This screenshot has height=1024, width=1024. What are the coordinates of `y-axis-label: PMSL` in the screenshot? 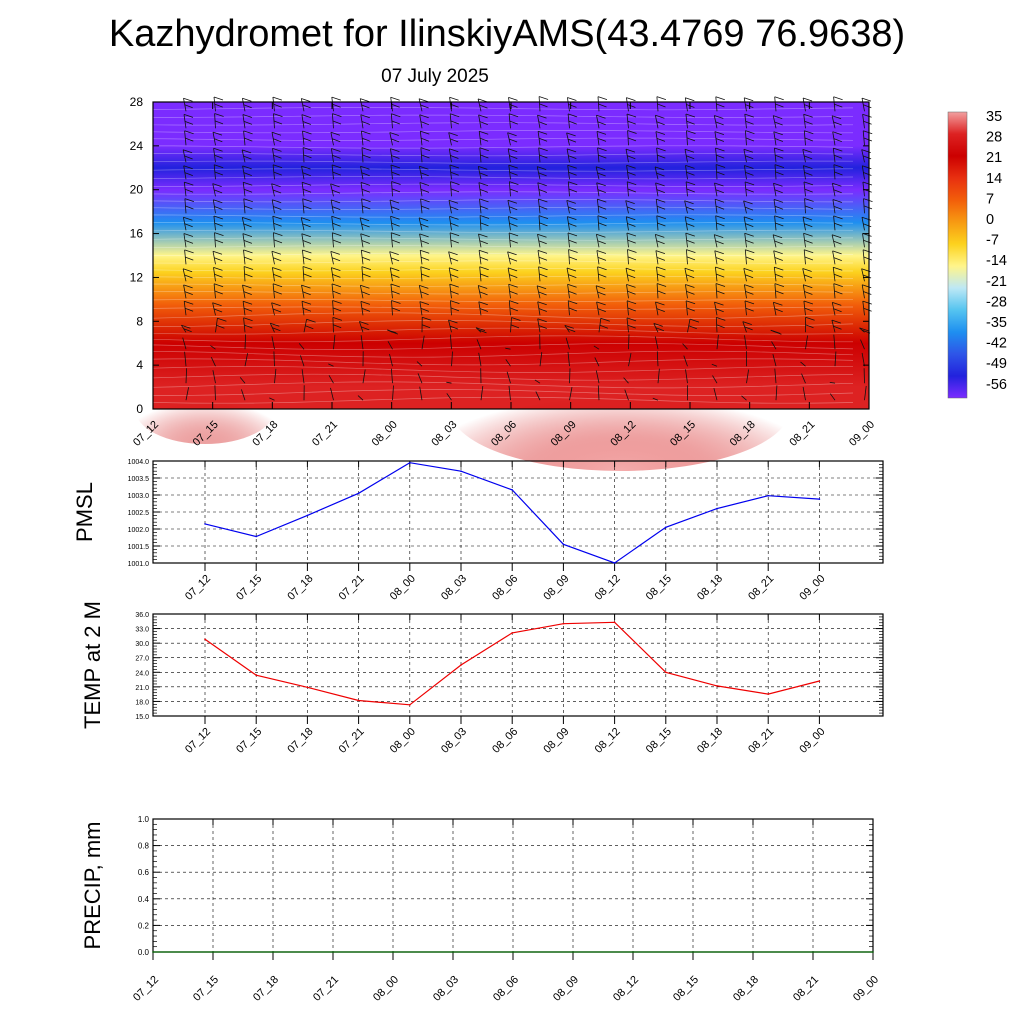 It's located at (84, 512).